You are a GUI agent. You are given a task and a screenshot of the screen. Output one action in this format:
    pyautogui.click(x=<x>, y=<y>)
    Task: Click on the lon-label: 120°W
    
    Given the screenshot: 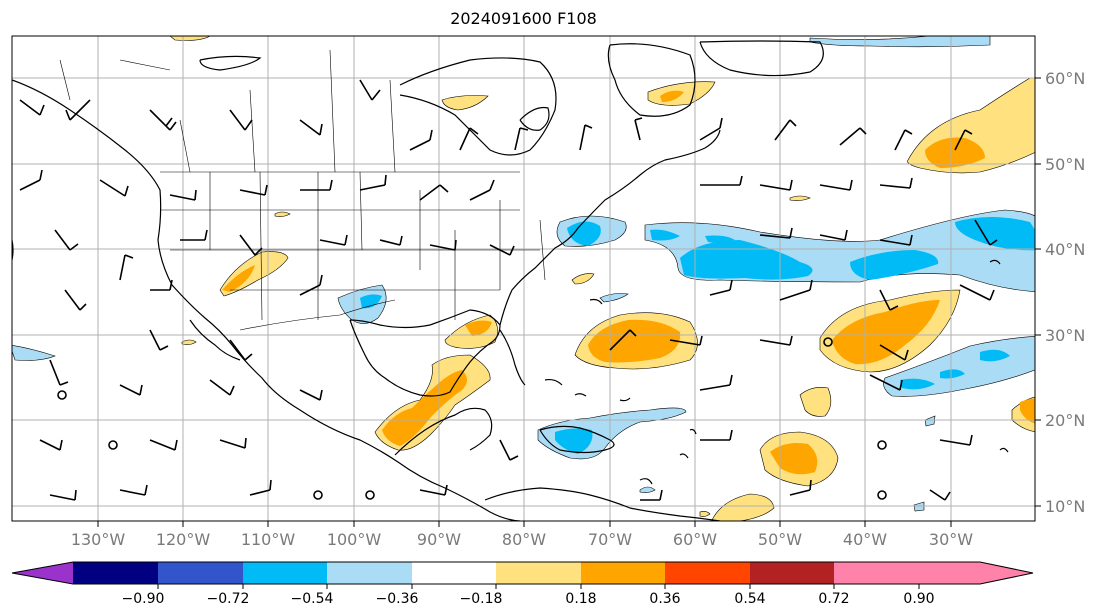 What is the action you would take?
    pyautogui.click(x=183, y=539)
    